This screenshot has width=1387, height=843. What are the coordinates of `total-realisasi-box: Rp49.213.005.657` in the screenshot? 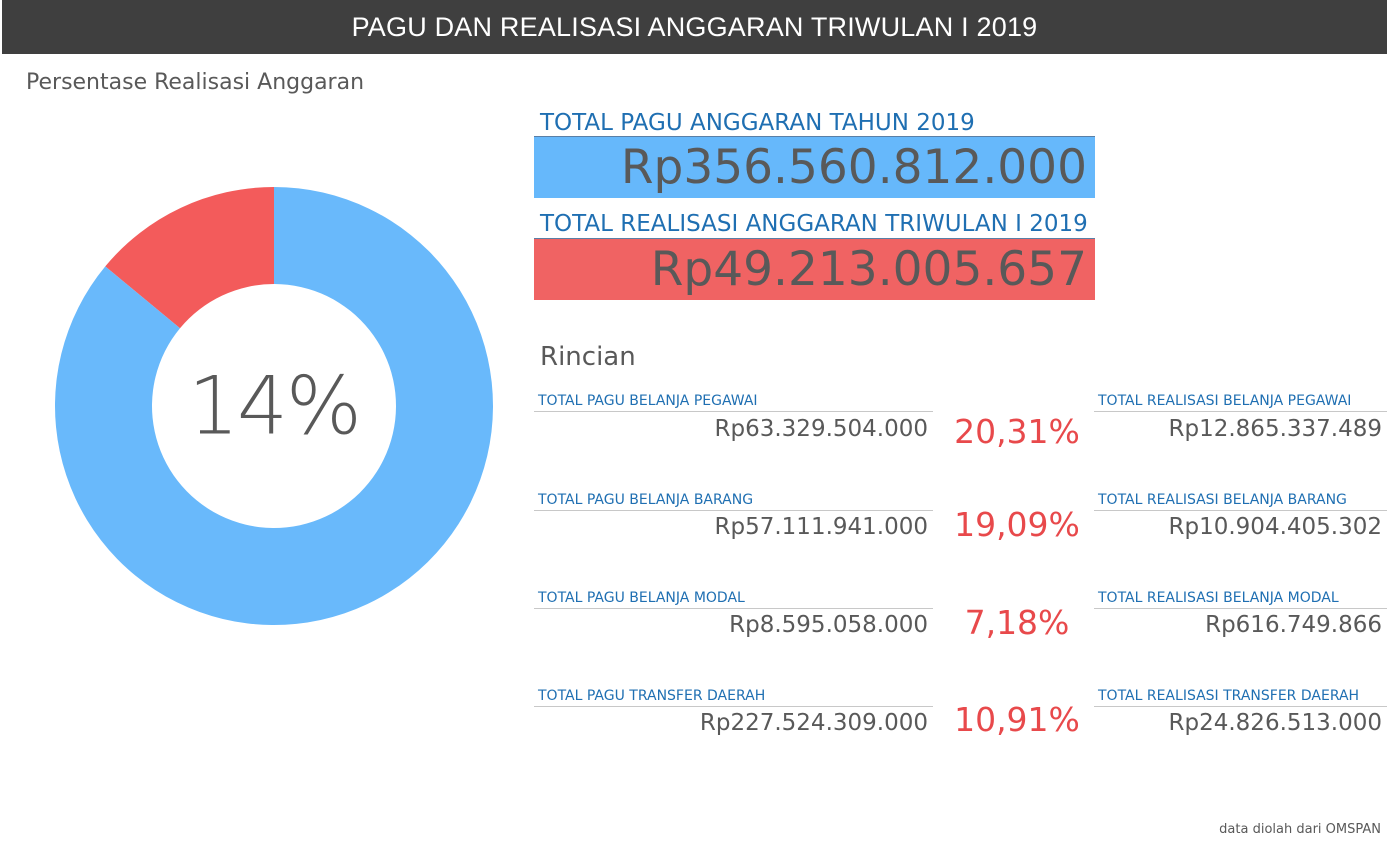 It's located at (814, 269).